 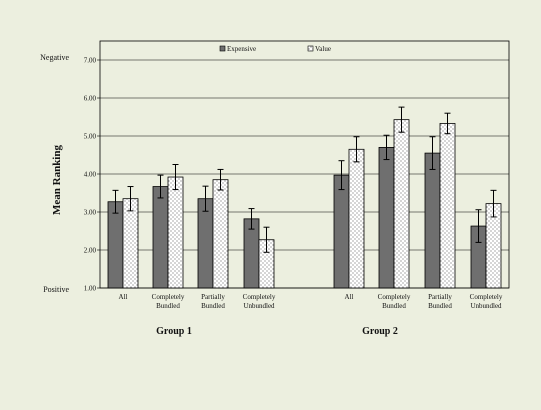 I want to click on y-tick-label: 1.00, so click(x=90, y=289).